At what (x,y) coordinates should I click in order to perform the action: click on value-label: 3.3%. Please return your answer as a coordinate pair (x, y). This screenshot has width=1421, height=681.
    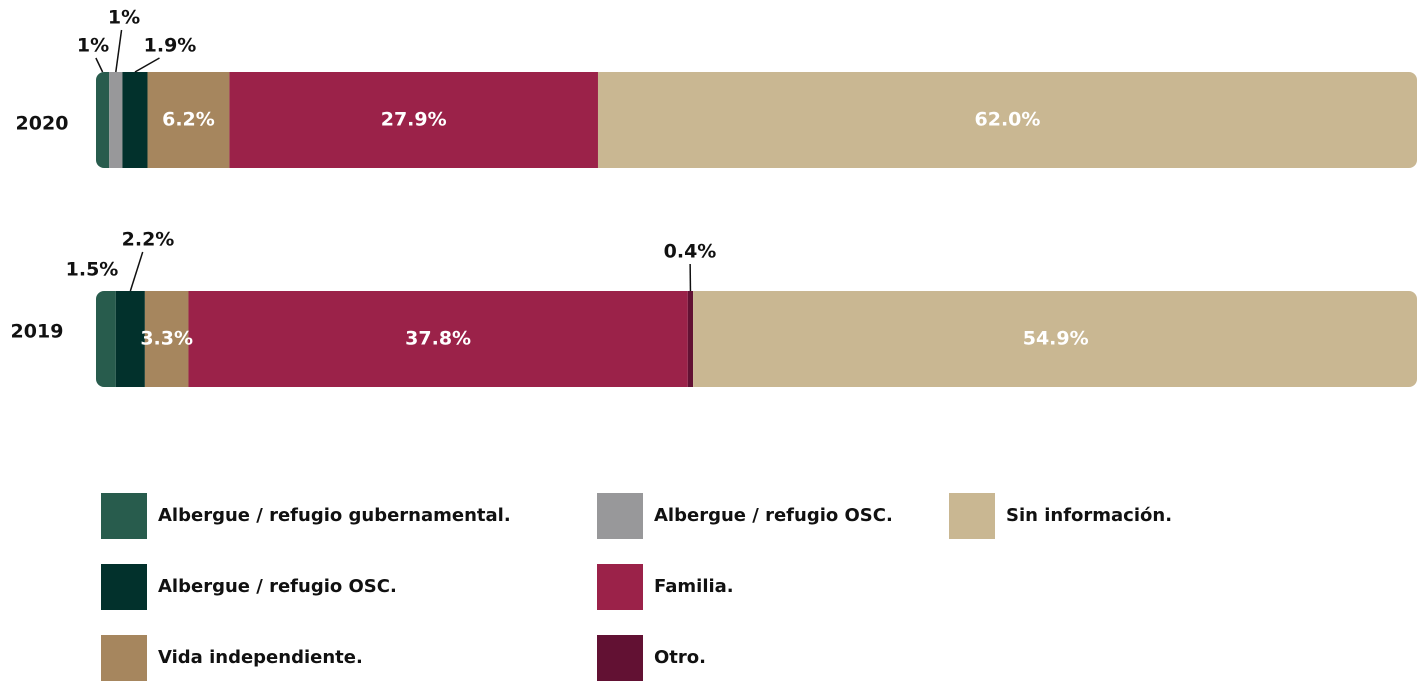
    Looking at the image, I should click on (166, 339).